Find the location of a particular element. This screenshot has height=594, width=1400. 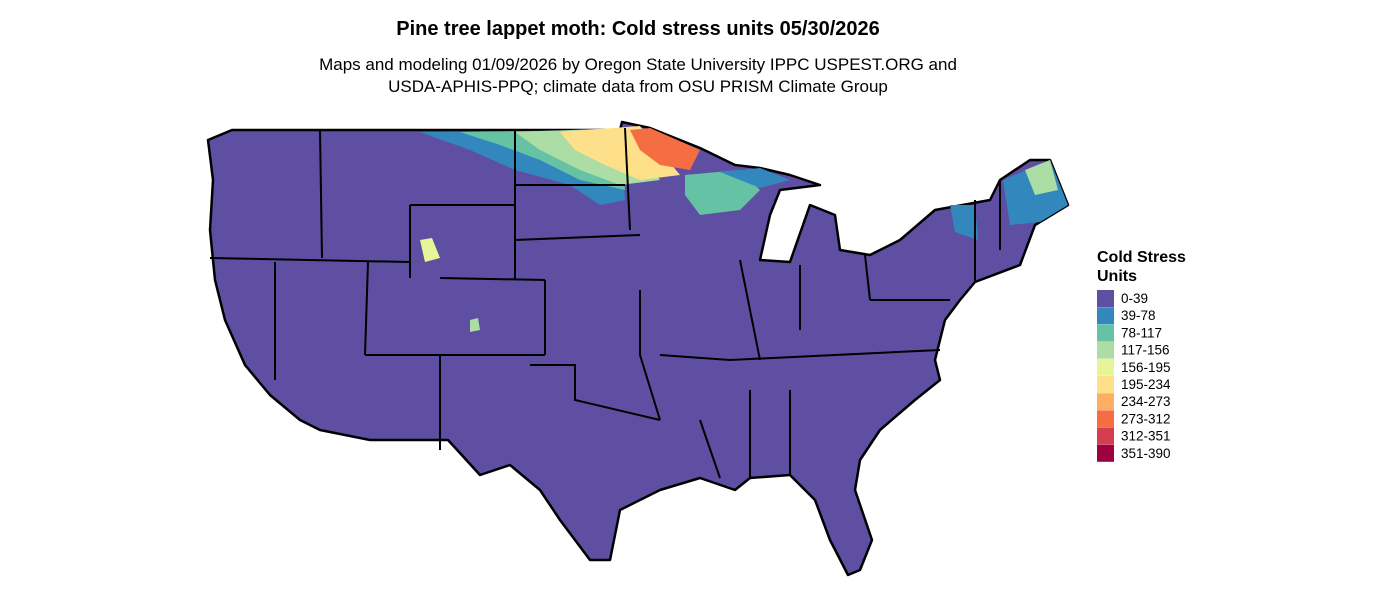

legend-label: 312-351 is located at coordinates (1146, 436).